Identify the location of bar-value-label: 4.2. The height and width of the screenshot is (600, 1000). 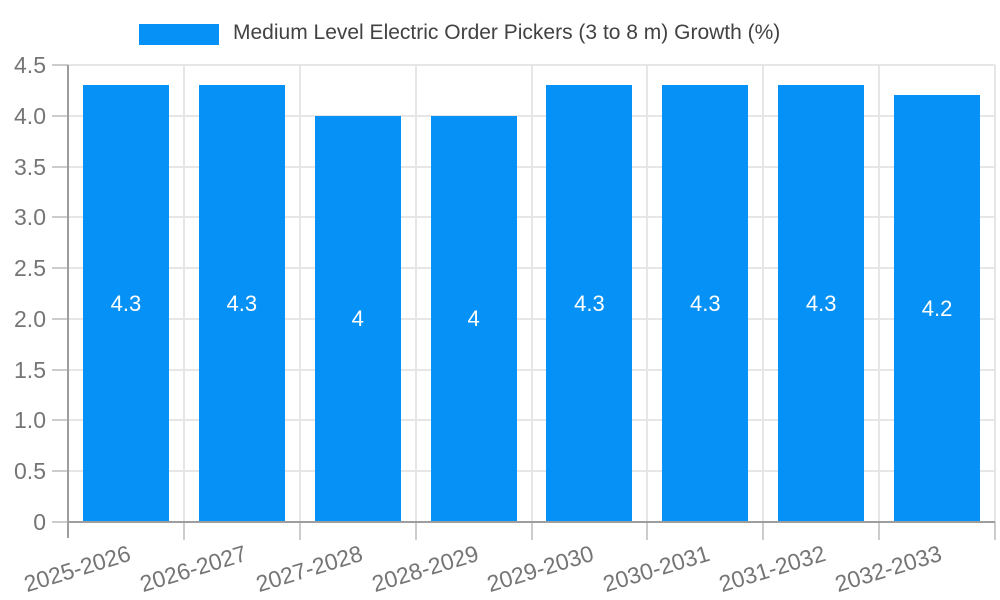
(937, 308).